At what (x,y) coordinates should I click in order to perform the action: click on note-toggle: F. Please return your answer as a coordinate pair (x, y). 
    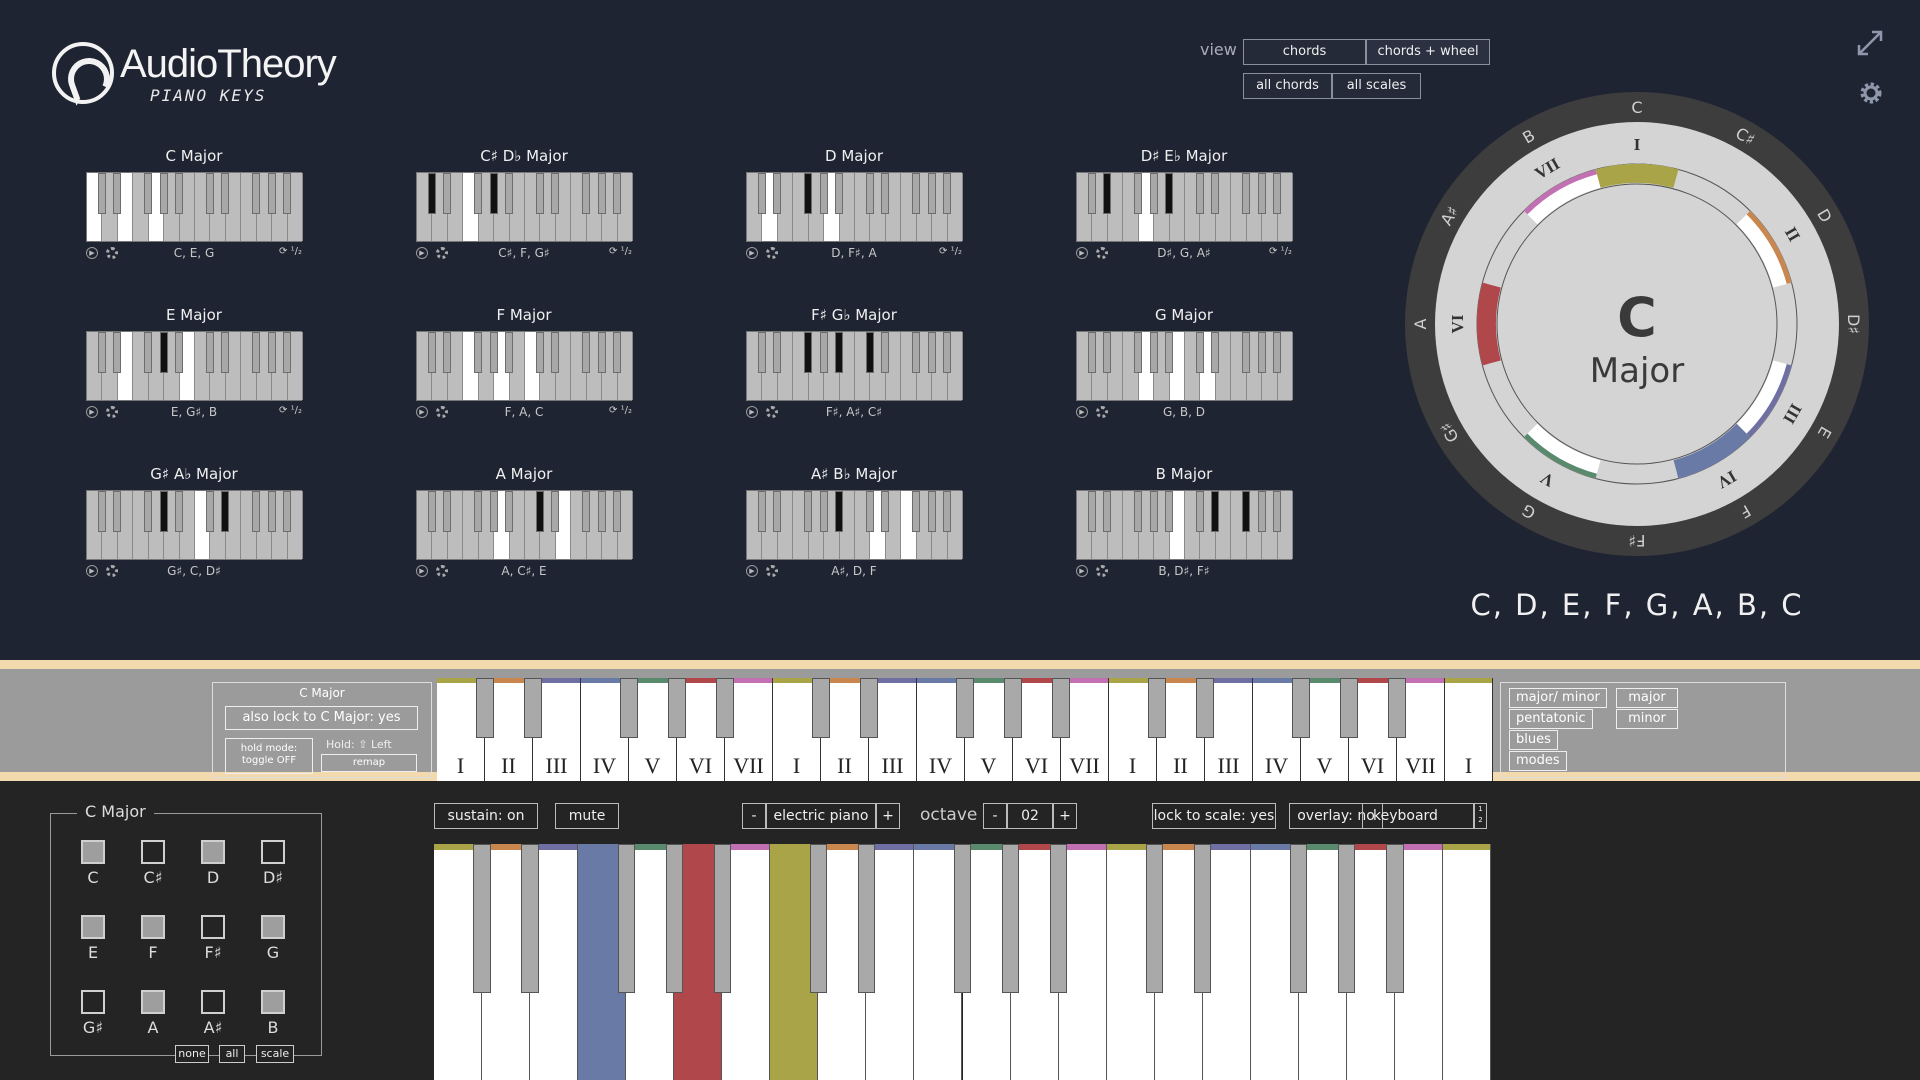
    Looking at the image, I should click on (153, 945).